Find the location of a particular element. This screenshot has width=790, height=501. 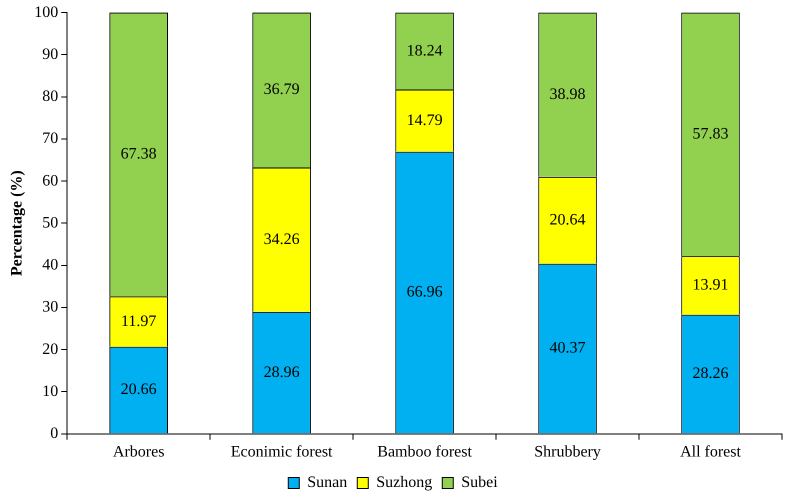

legend-label: Suzhong is located at coordinates (404, 483).